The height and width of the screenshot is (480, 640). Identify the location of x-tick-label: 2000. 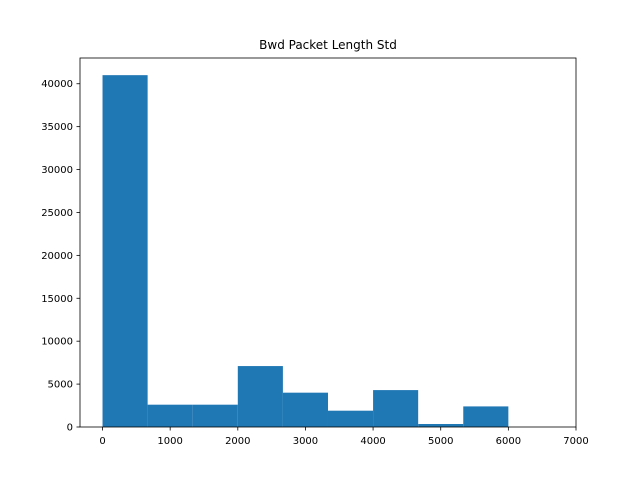
(237, 441).